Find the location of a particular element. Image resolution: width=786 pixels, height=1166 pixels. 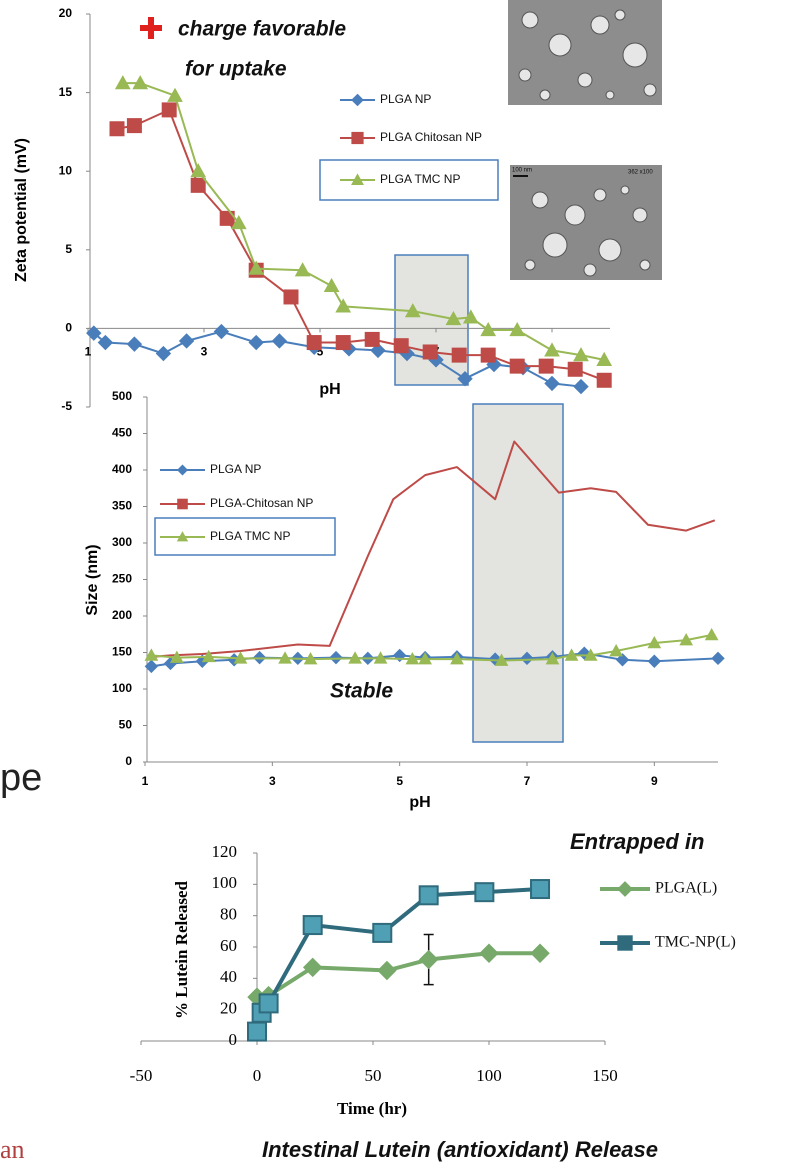

highlight-box is located at coordinates (518, 573).